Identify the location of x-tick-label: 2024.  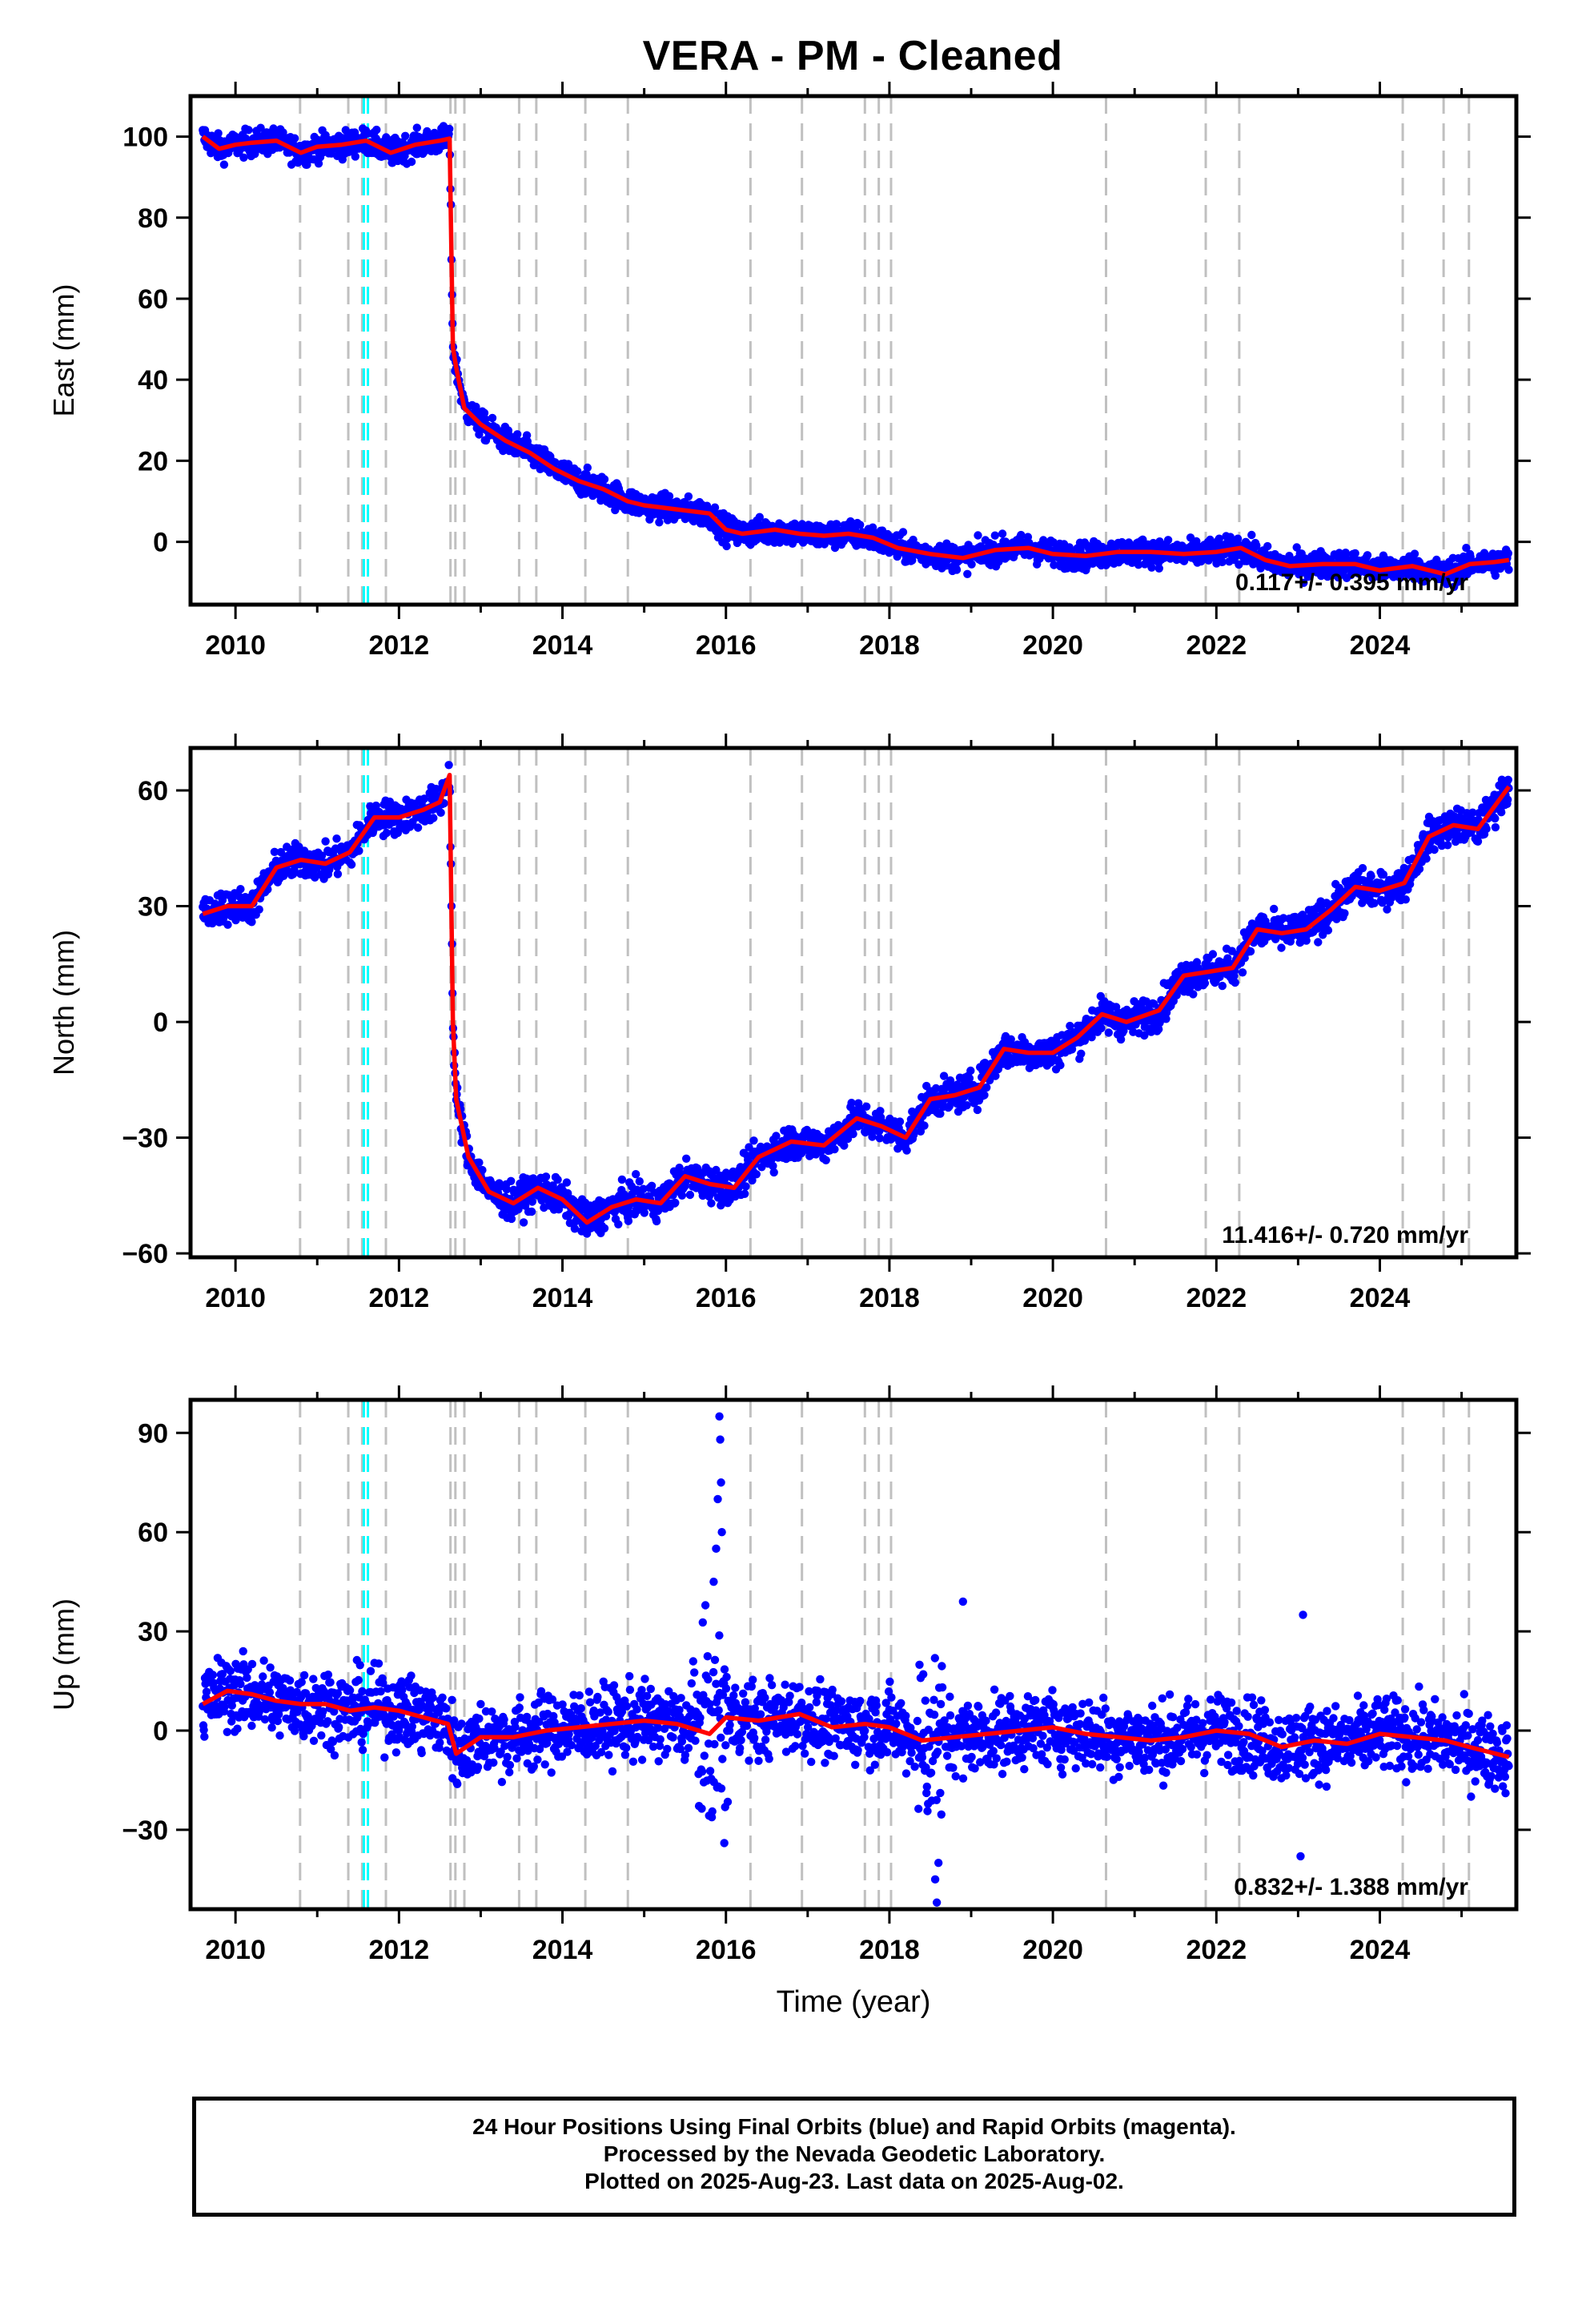
(1381, 645).